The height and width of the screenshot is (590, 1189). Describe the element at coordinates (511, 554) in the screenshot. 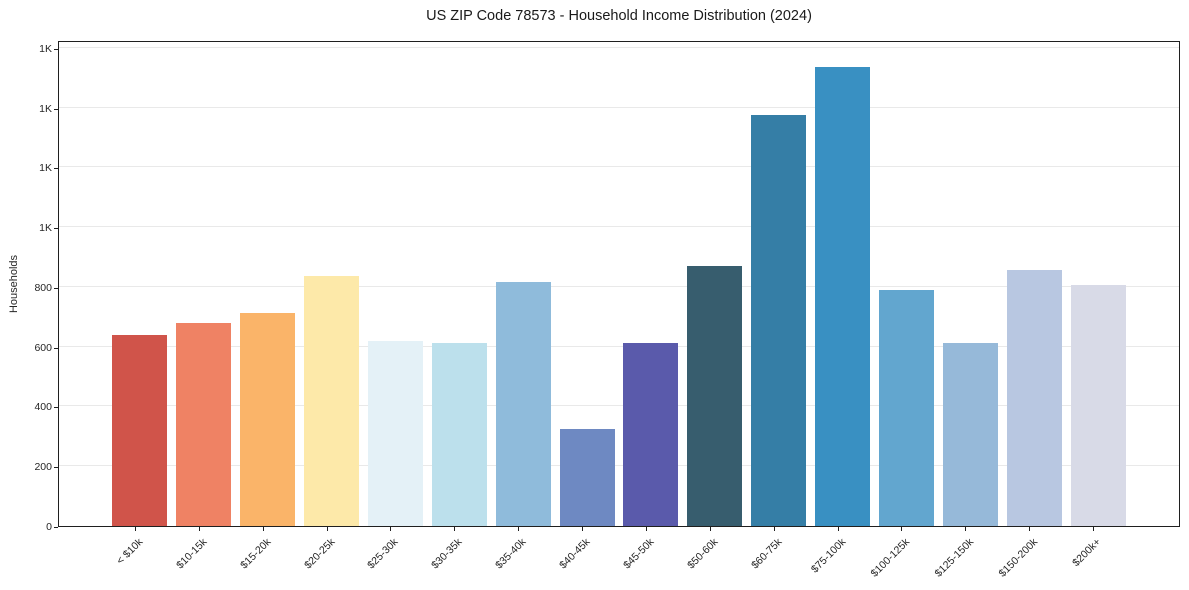

I see `x-tick-label: $35-40k` at that location.